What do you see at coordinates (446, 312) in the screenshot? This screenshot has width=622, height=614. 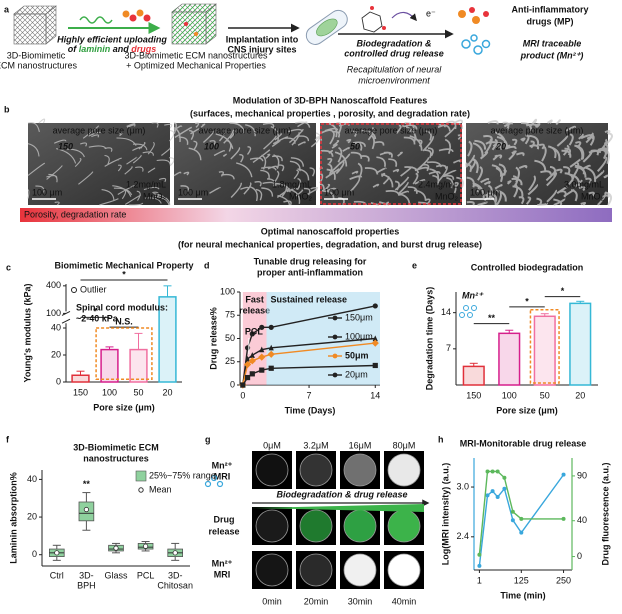 I see `y-tick-label: 14` at bounding box center [446, 312].